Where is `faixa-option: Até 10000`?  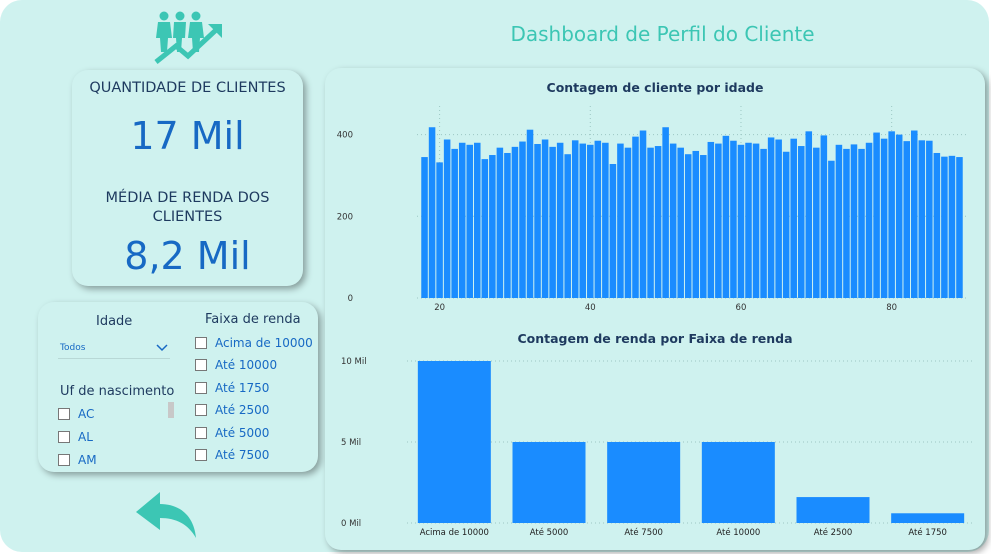
faixa-option: Até 10000 is located at coordinates (236, 365).